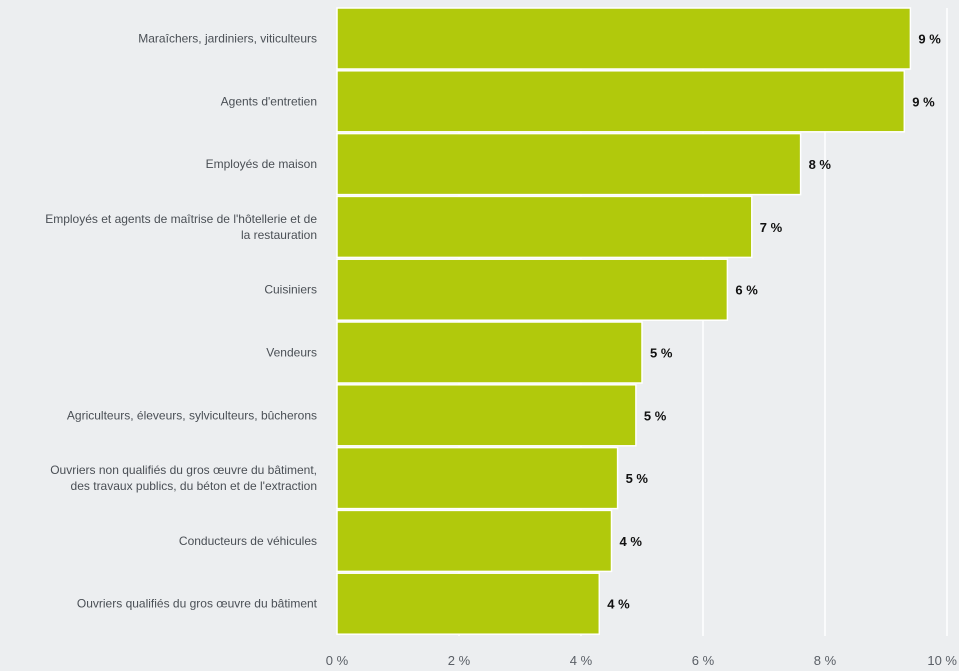 The image size is (959, 671). I want to click on category-label: la restauration, so click(279, 235).